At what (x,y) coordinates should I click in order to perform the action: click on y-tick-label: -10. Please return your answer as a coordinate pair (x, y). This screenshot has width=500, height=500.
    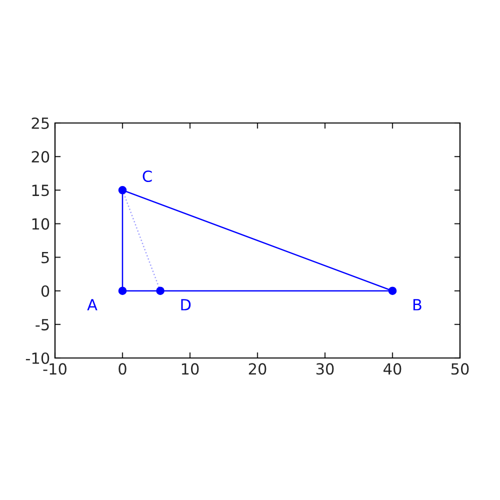
    Looking at the image, I should click on (38, 358).